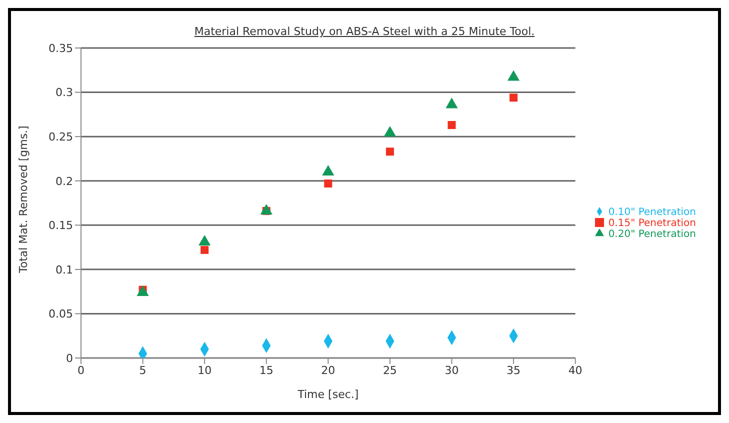  I want to click on y-tick-label: 0.25, so click(60, 137).